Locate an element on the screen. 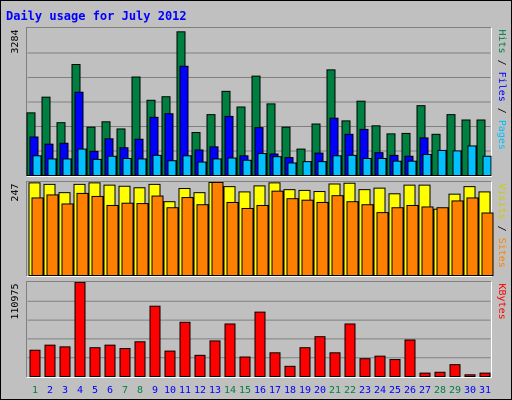 Image resolution: width=512 pixels, height=400 pixels. day-label-25: 25 is located at coordinates (395, 390).